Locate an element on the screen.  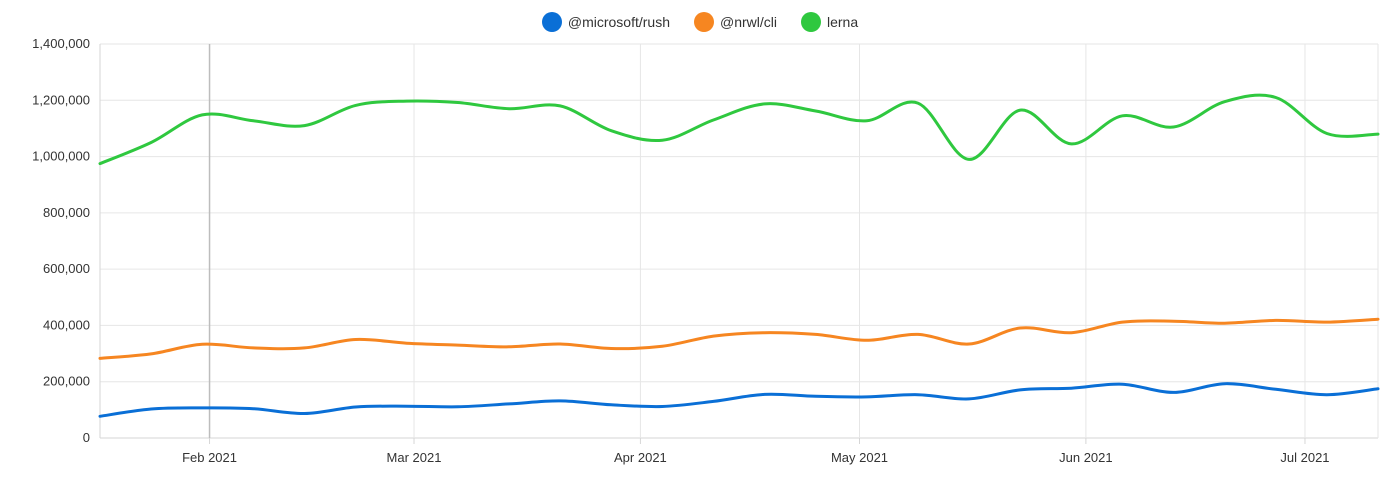
legend-item-lerna: lerna is located at coordinates (829, 22).